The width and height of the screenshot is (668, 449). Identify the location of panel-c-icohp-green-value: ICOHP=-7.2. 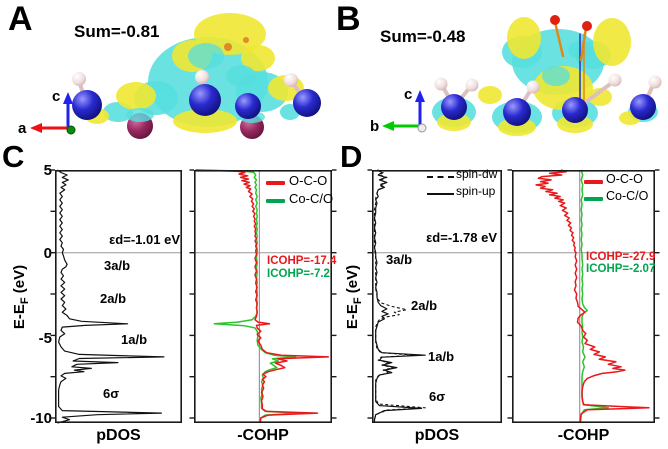
(298, 274).